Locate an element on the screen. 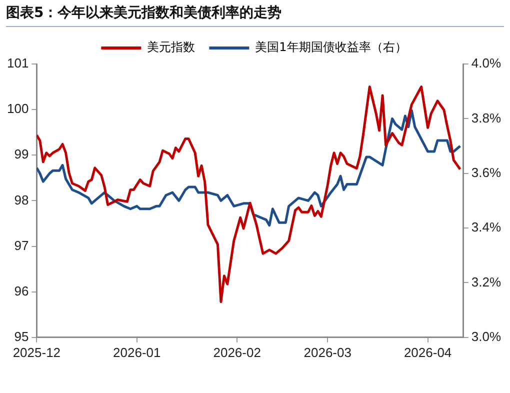  y2-tick-label: 3.4% is located at coordinates (486, 227).